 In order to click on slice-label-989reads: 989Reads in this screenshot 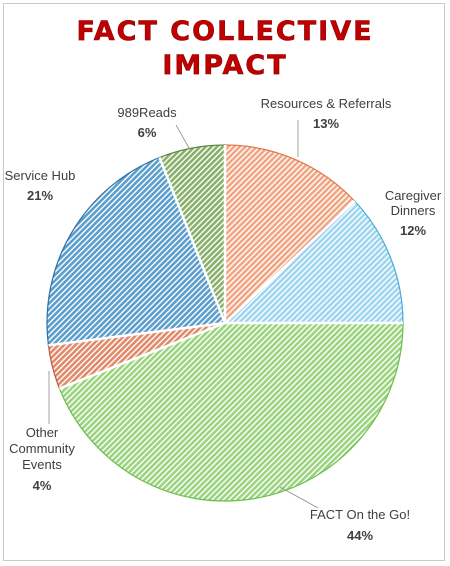, I will do `click(147, 112)`.